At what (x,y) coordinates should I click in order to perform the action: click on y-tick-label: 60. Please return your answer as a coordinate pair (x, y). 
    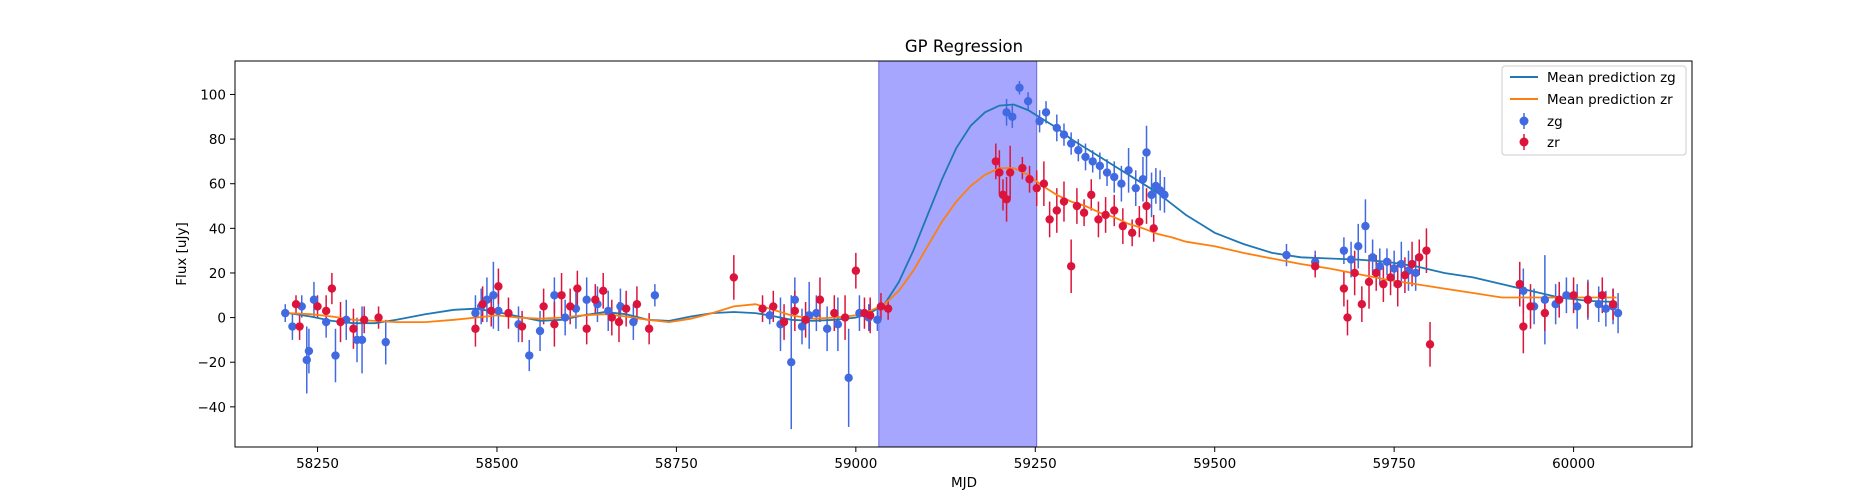
    Looking at the image, I should click on (217, 185).